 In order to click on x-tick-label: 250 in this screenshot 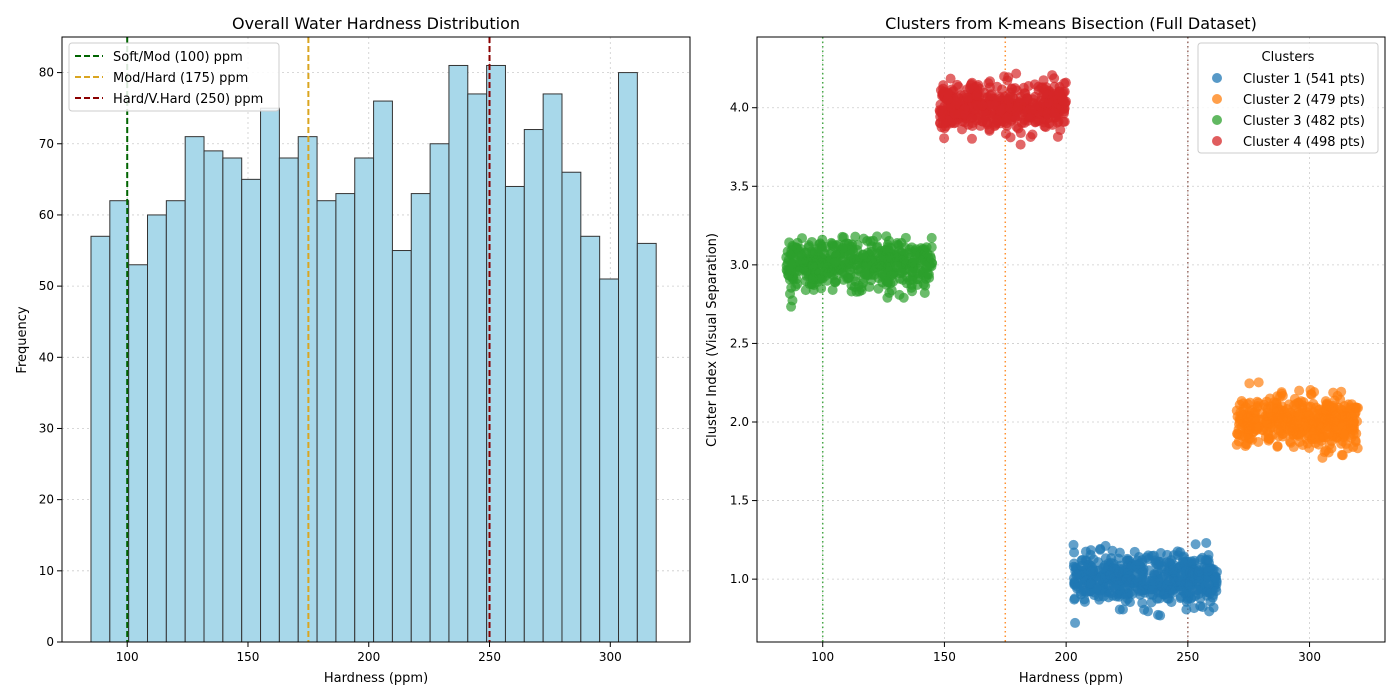, I will do `click(489, 657)`.